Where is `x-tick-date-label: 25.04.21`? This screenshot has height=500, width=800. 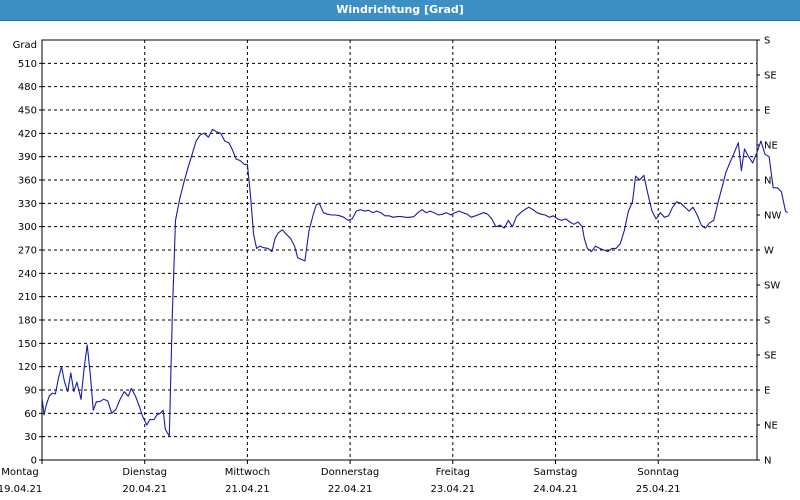
x-tick-date-label: 25.04.21 is located at coordinates (658, 489).